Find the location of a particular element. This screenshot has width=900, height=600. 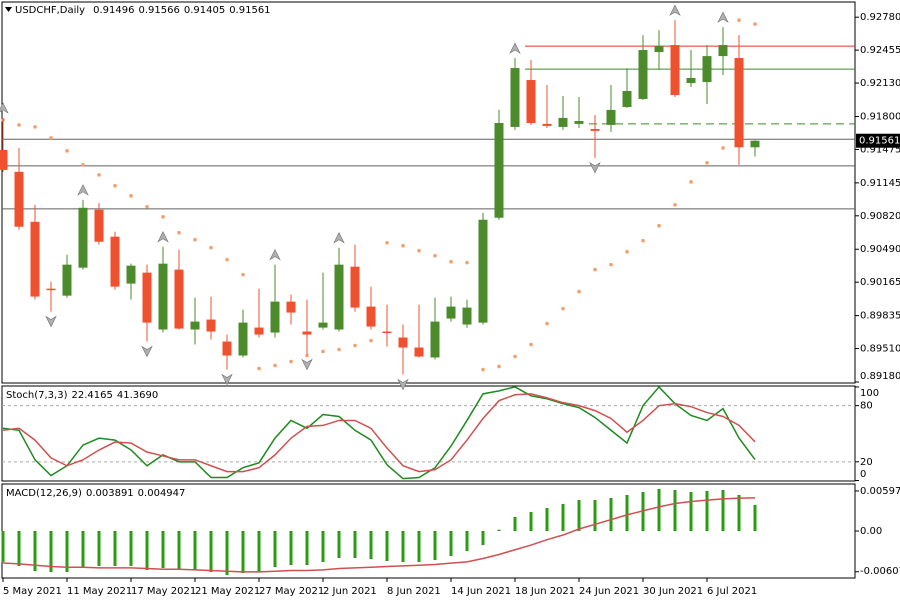

fractal-up is located at coordinates (675, 10).